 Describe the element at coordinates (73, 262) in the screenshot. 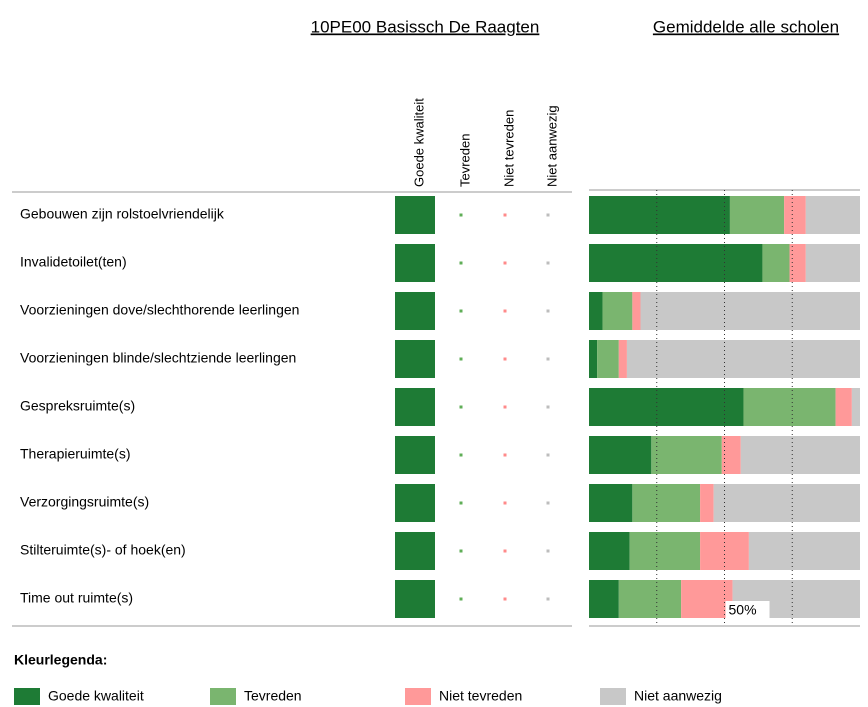

I see `row-label: Invalidetoilet(ten)` at that location.